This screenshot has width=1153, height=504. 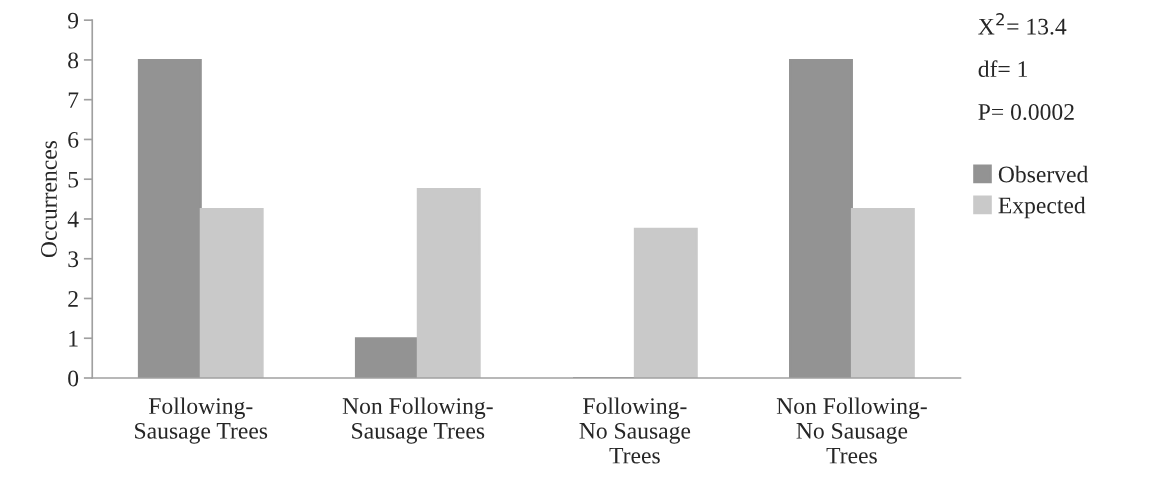 I want to click on x-tick-label: Non Following- Sausage Trees, so click(x=417, y=420).